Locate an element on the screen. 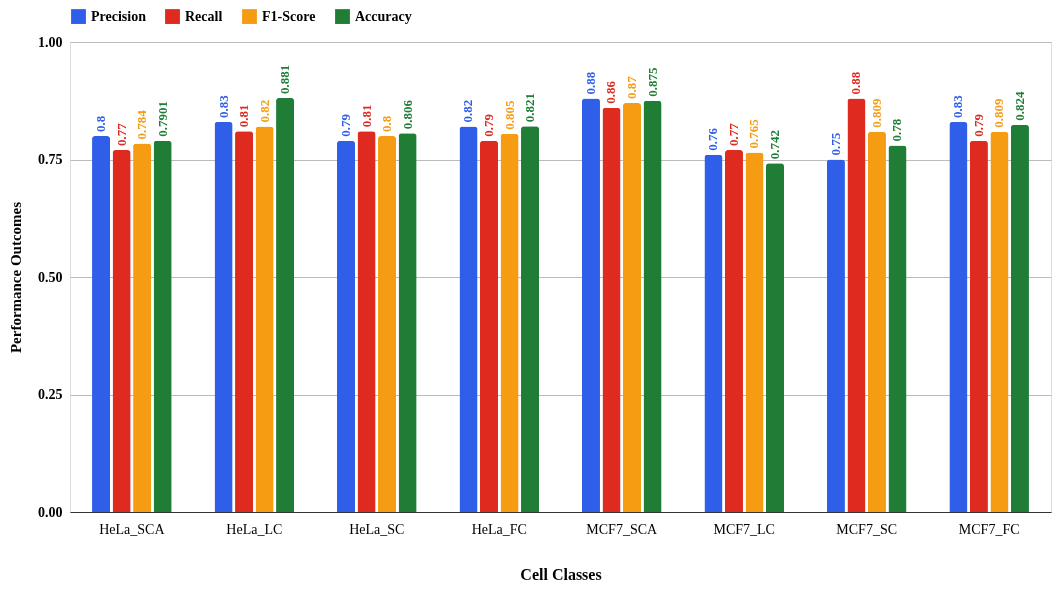 Image resolution: width=1059 pixels, height=590 pixels. data-label: 0.765 is located at coordinates (754, 133).